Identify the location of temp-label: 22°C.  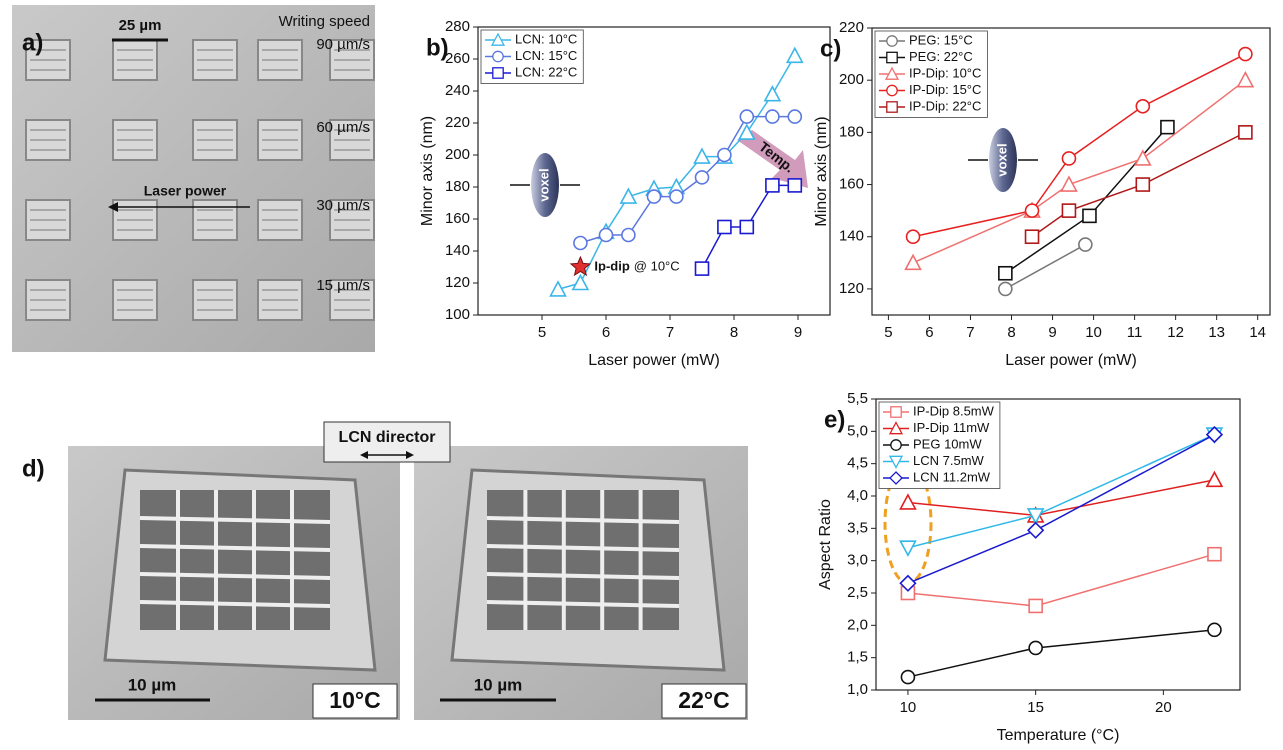
(703, 700).